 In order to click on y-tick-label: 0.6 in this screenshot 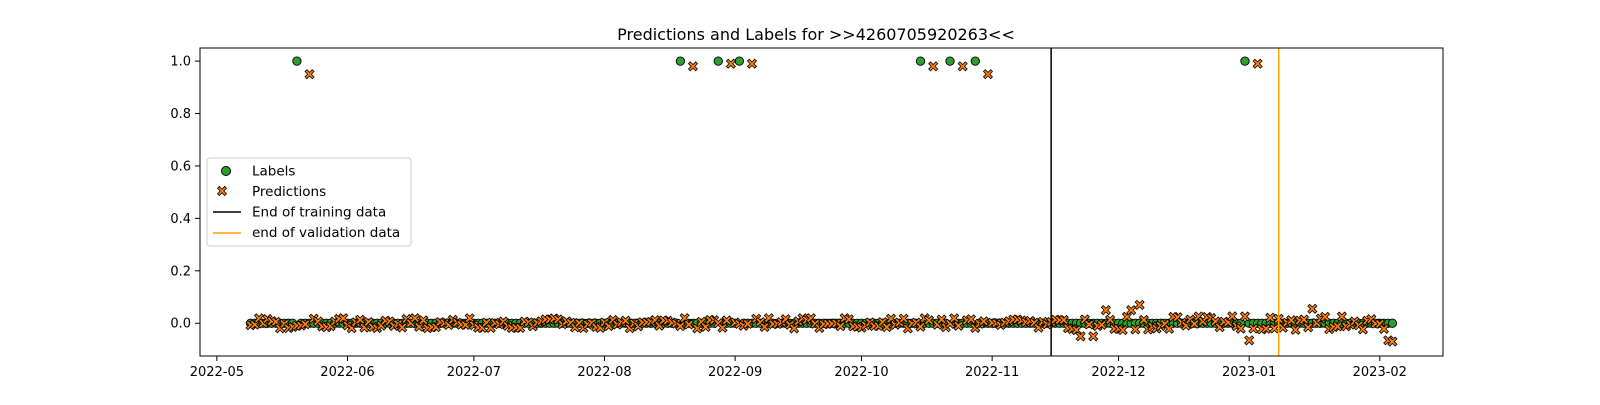, I will do `click(180, 166)`.